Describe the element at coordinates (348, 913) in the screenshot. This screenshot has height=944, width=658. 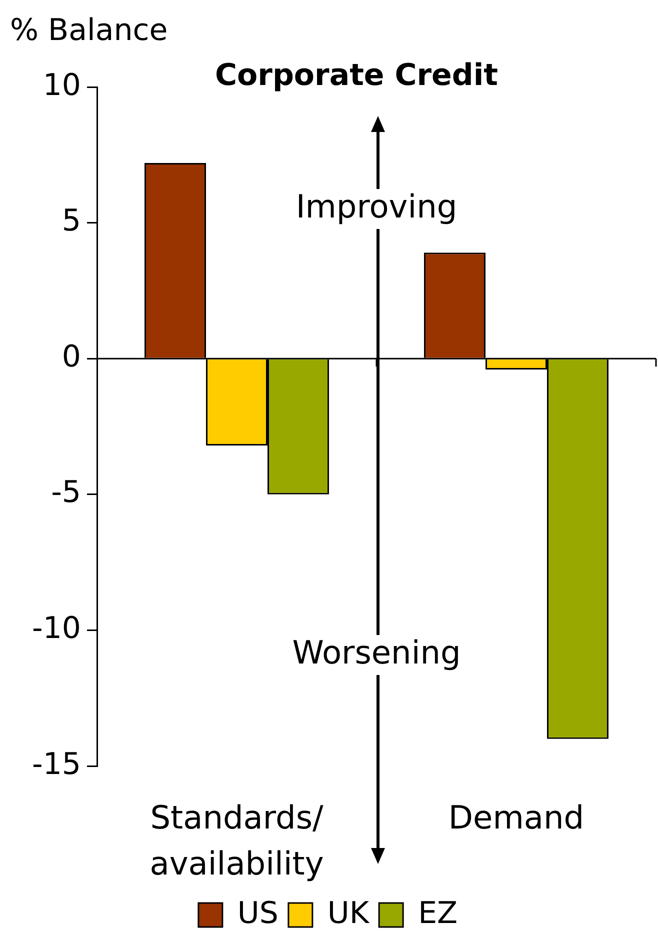
I see `legend-label: UK` at that location.